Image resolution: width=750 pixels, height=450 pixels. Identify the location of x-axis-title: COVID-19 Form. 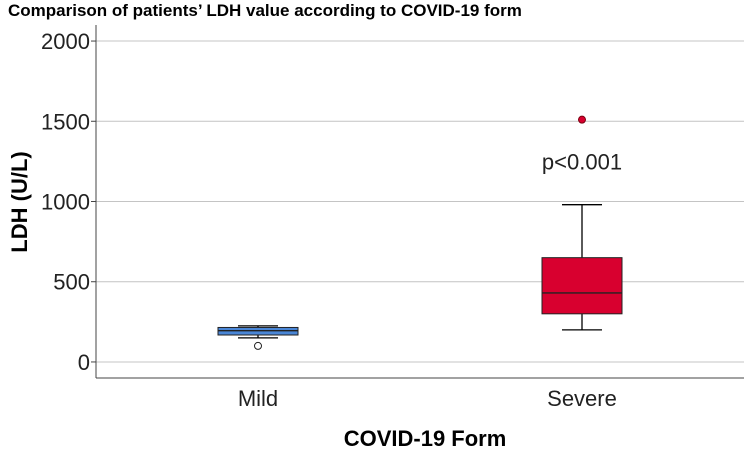
(425, 438).